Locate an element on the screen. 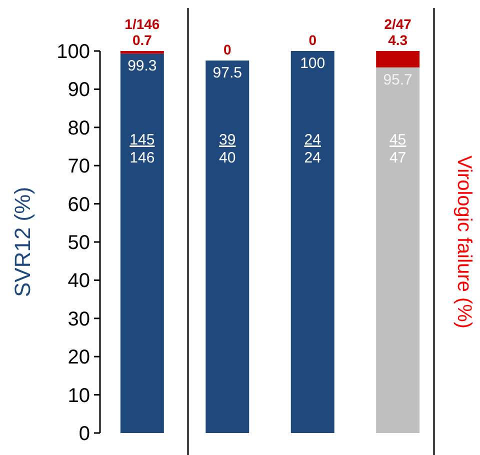  annotation: 145 is located at coordinates (142, 140).